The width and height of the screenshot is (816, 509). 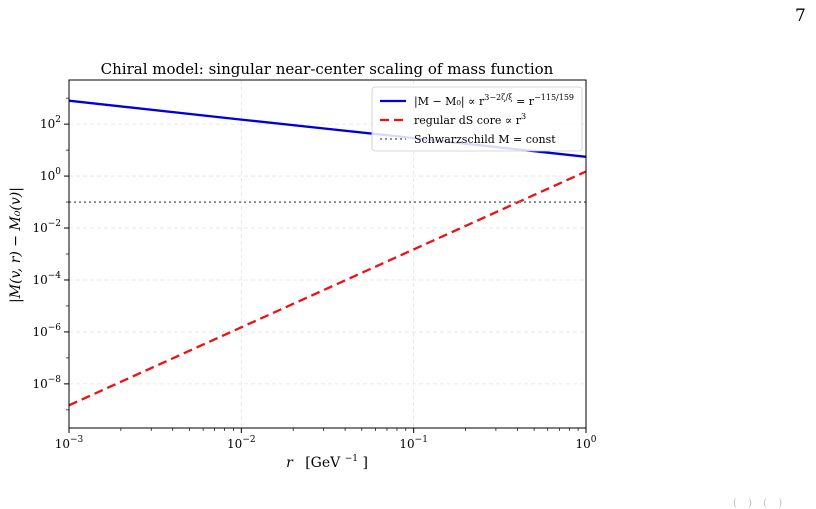 I want to click on legend-entry-2: regular dS core ∝ r3, so click(x=470, y=119).